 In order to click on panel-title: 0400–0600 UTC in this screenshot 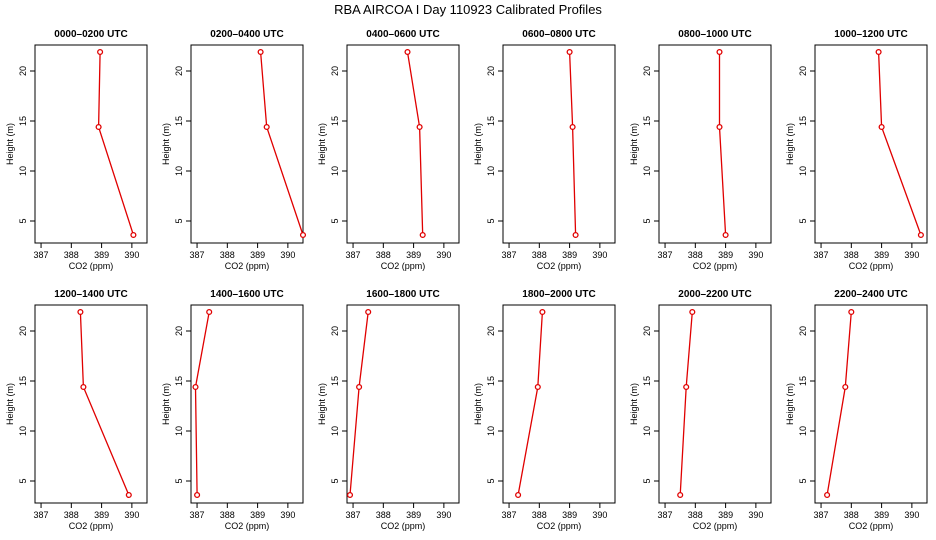, I will do `click(402, 34)`.